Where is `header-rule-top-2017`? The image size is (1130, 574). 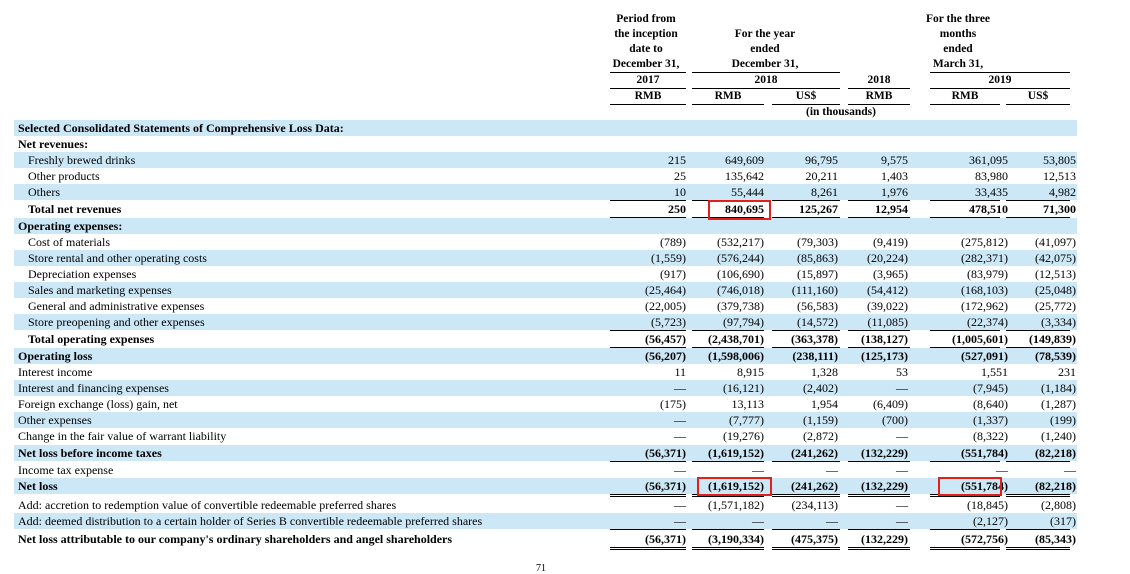
header-rule-top-2017 is located at coordinates (648, 72).